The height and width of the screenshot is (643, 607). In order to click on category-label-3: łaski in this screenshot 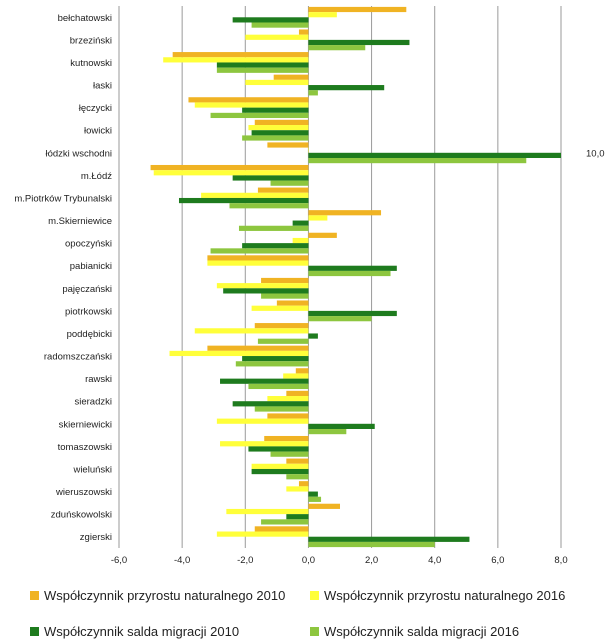, I will do `click(102, 86)`.